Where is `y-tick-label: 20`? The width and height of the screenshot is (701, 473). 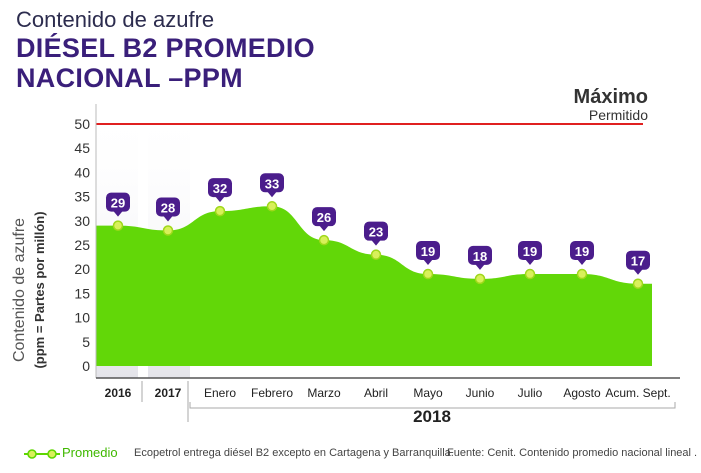
y-tick-label: 20 is located at coordinates (82, 269).